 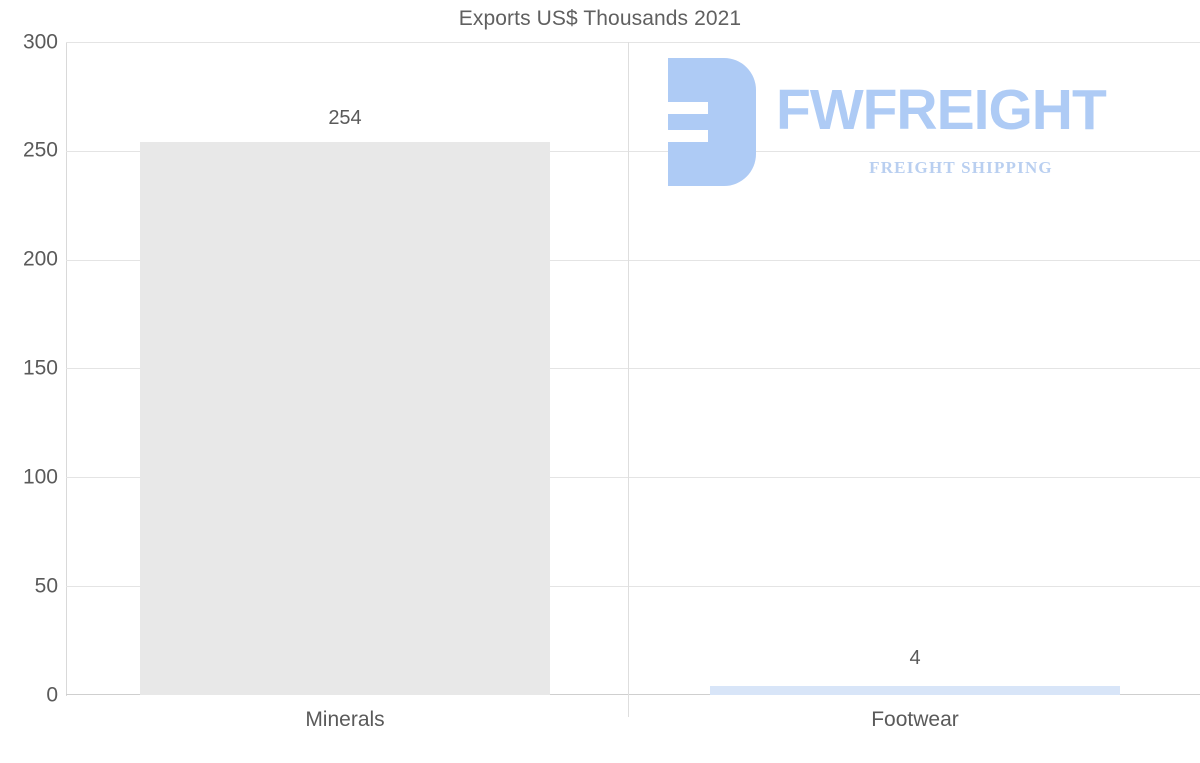 What do you see at coordinates (66, 369) in the screenshot?
I see `y-axis-line` at bounding box center [66, 369].